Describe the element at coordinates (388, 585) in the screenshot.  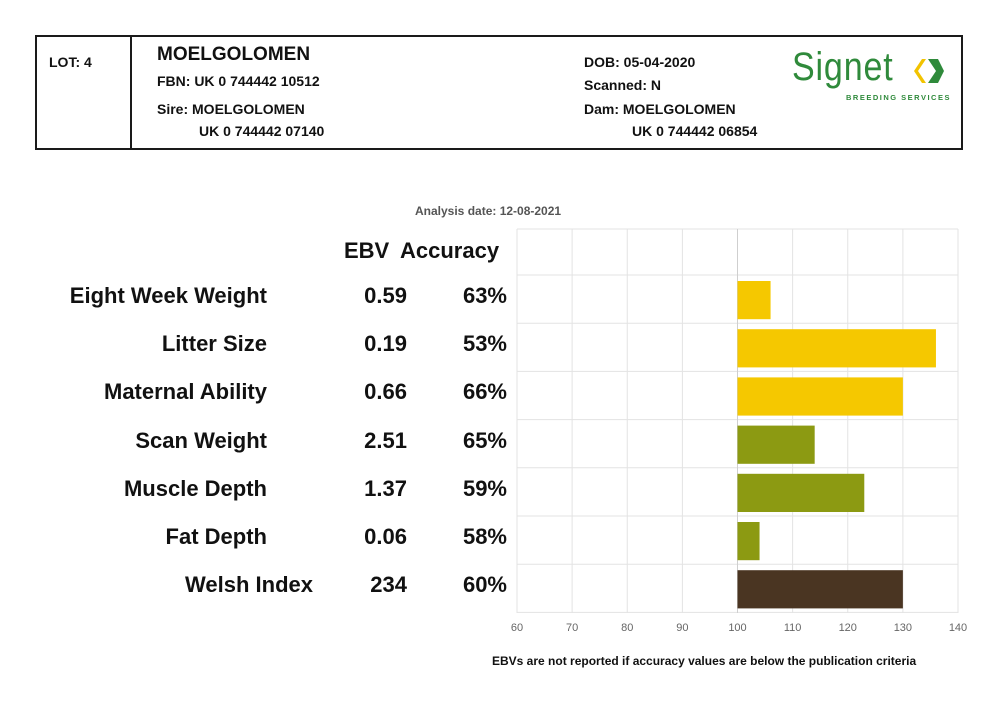
I see `ebv-value: 234` at that location.